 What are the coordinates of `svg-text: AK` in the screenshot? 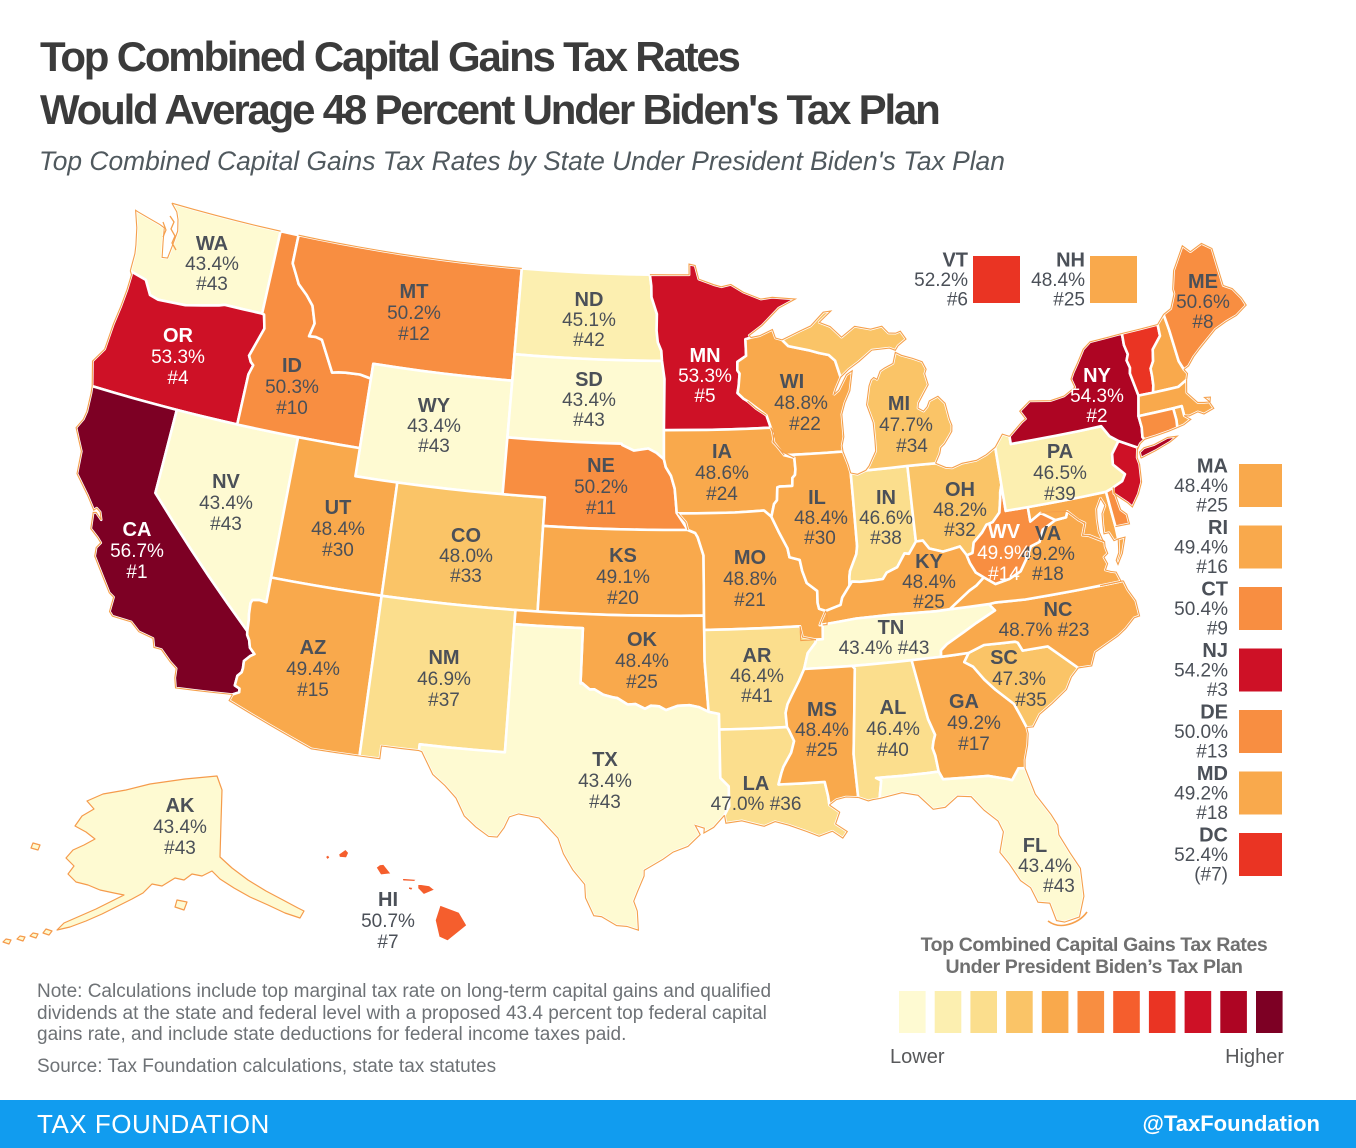 It's located at (180, 806).